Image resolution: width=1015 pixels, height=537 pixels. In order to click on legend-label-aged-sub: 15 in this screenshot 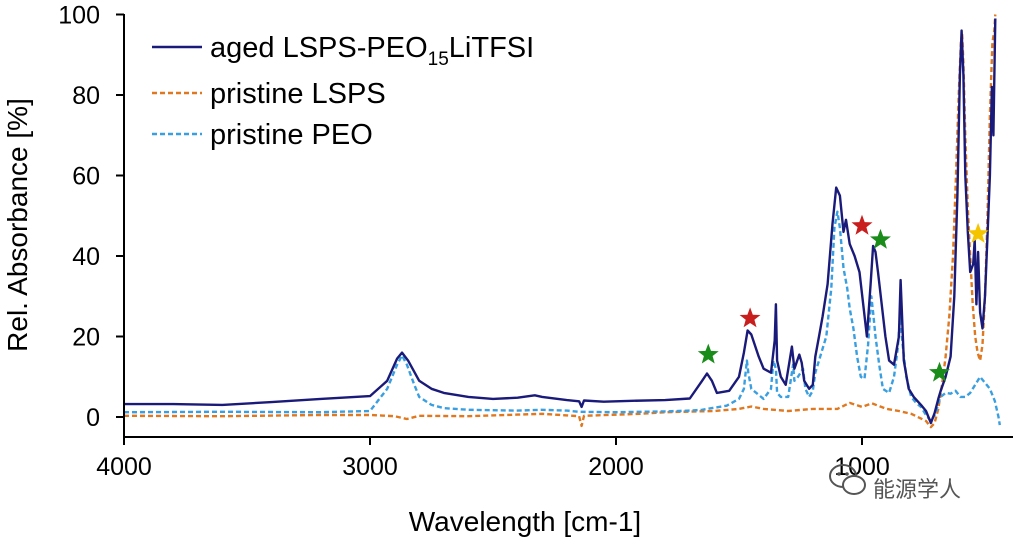, I will do `click(438, 59)`.